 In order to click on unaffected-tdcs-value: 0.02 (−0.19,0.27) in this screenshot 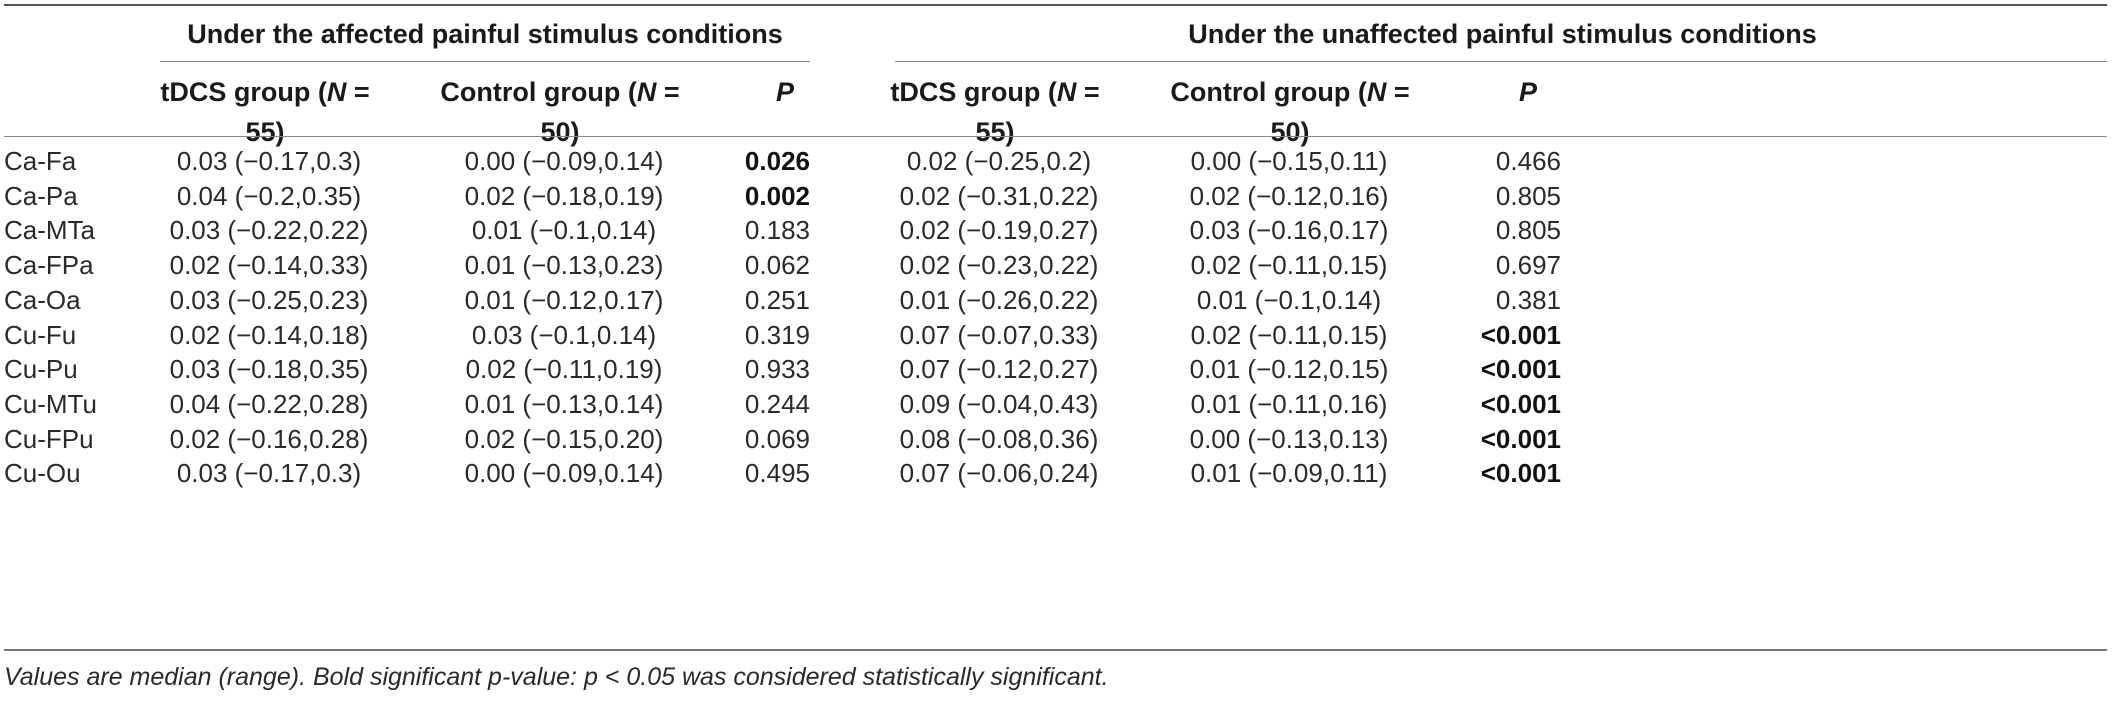, I will do `click(999, 230)`.